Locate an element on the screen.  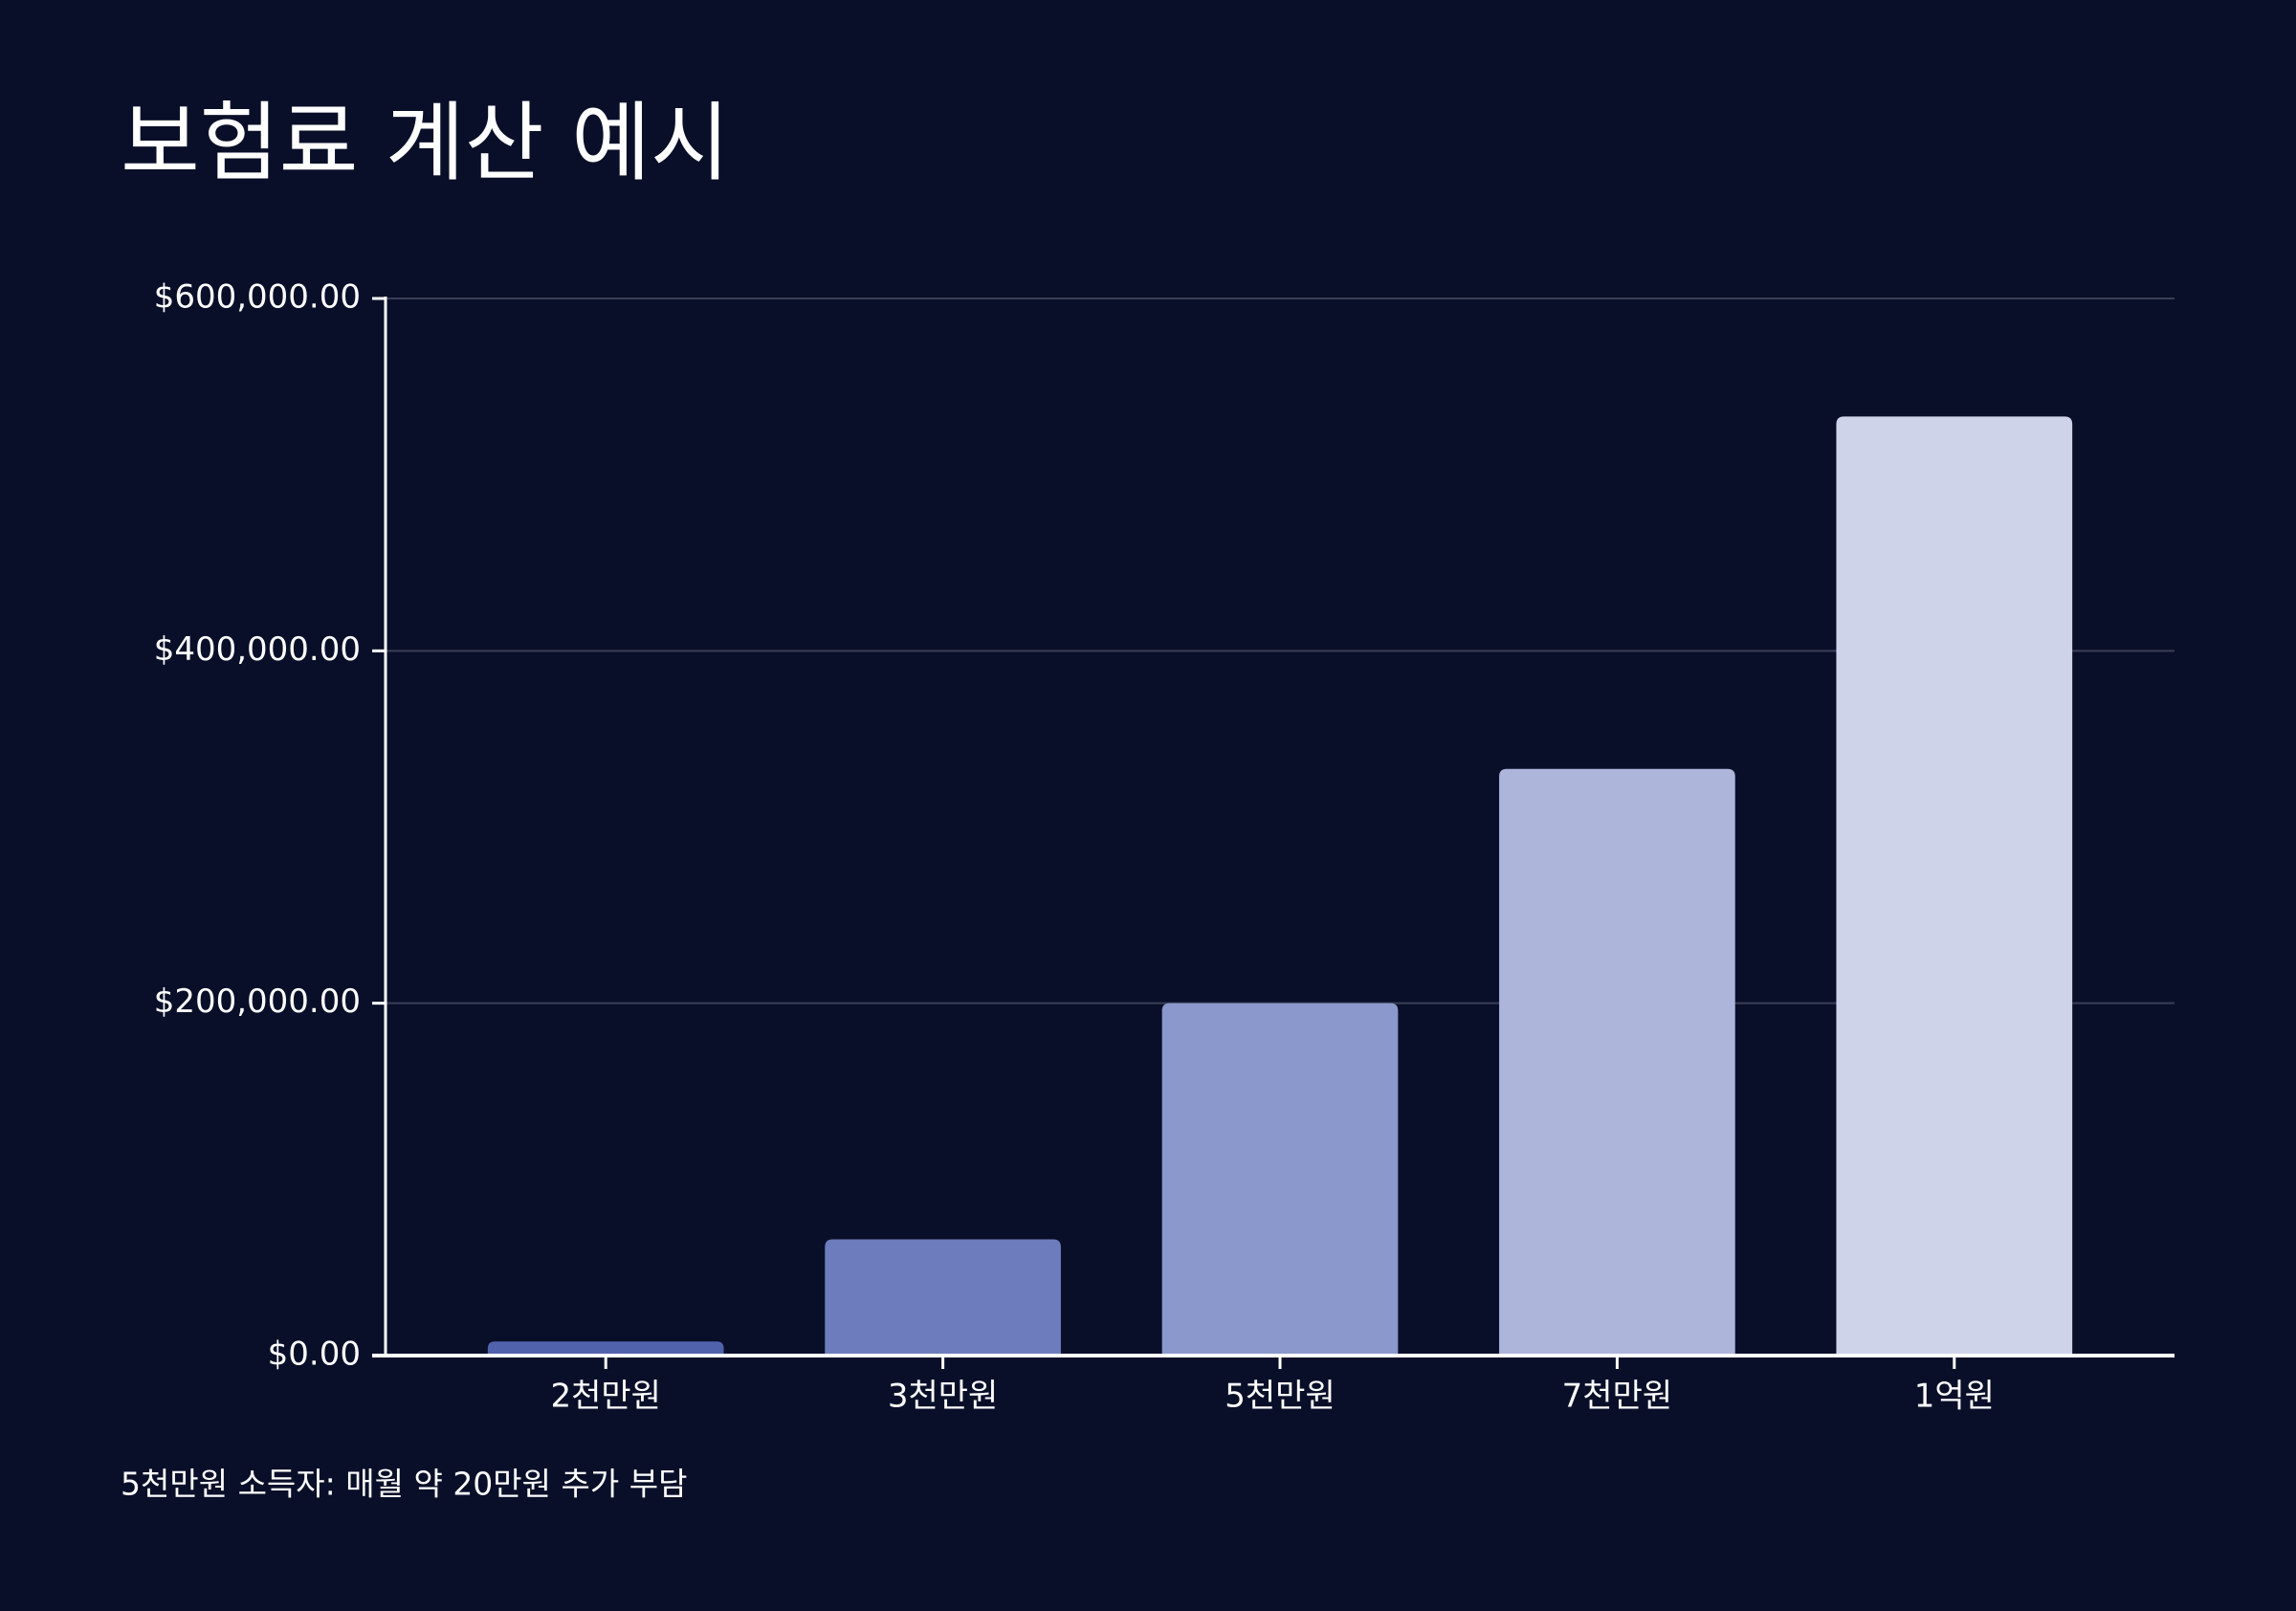
chart-title: 보험료 계산 예시 is located at coordinates (425, 143).